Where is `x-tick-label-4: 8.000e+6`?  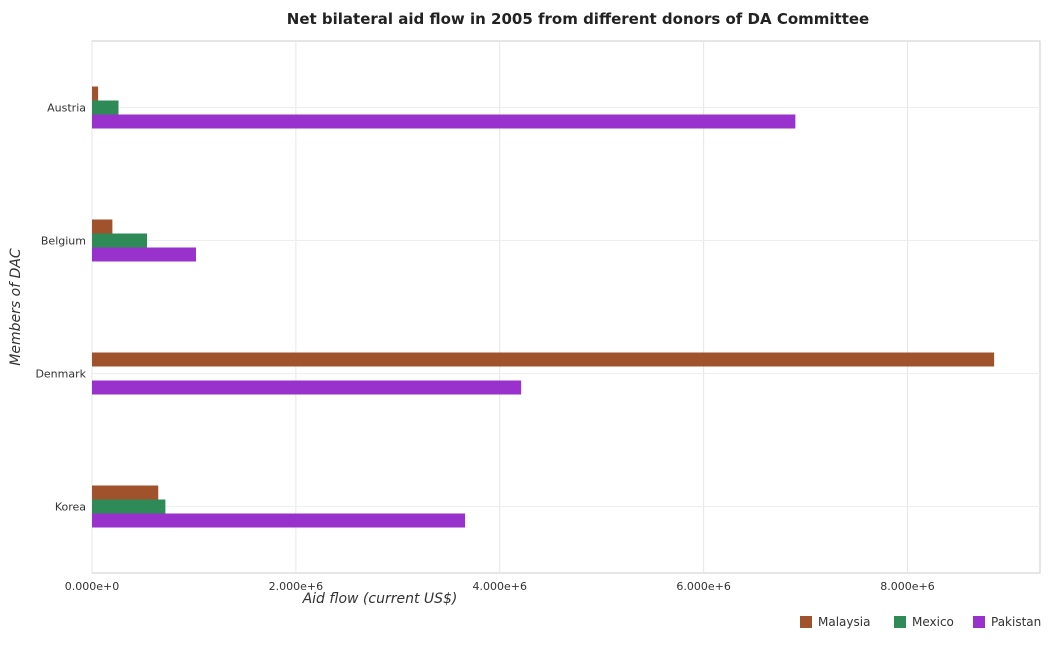
x-tick-label-4: 8.000e+6 is located at coordinates (907, 586).